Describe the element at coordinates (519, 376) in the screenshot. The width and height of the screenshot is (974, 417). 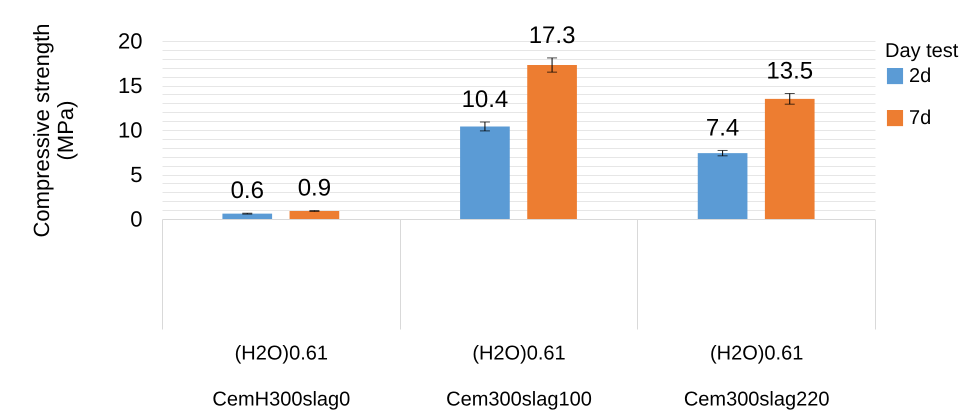
I see `category-label: (H2O)0.61 Cem300slag100` at that location.